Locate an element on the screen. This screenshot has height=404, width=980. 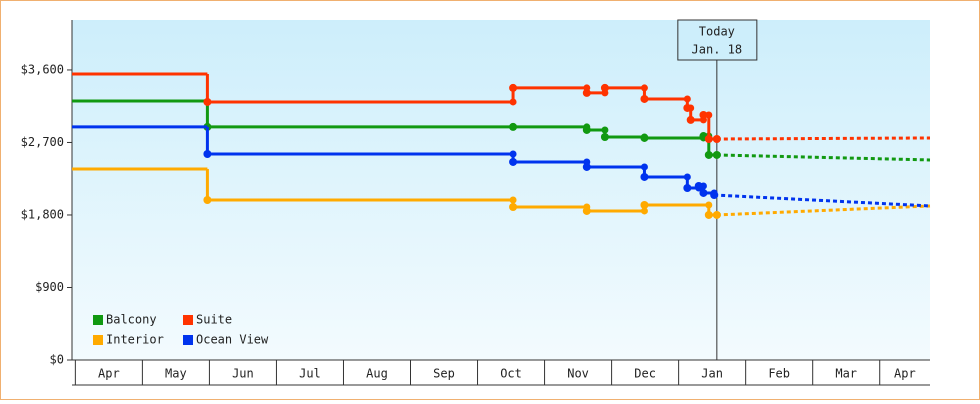
legend-label: Interior is located at coordinates (135, 340).